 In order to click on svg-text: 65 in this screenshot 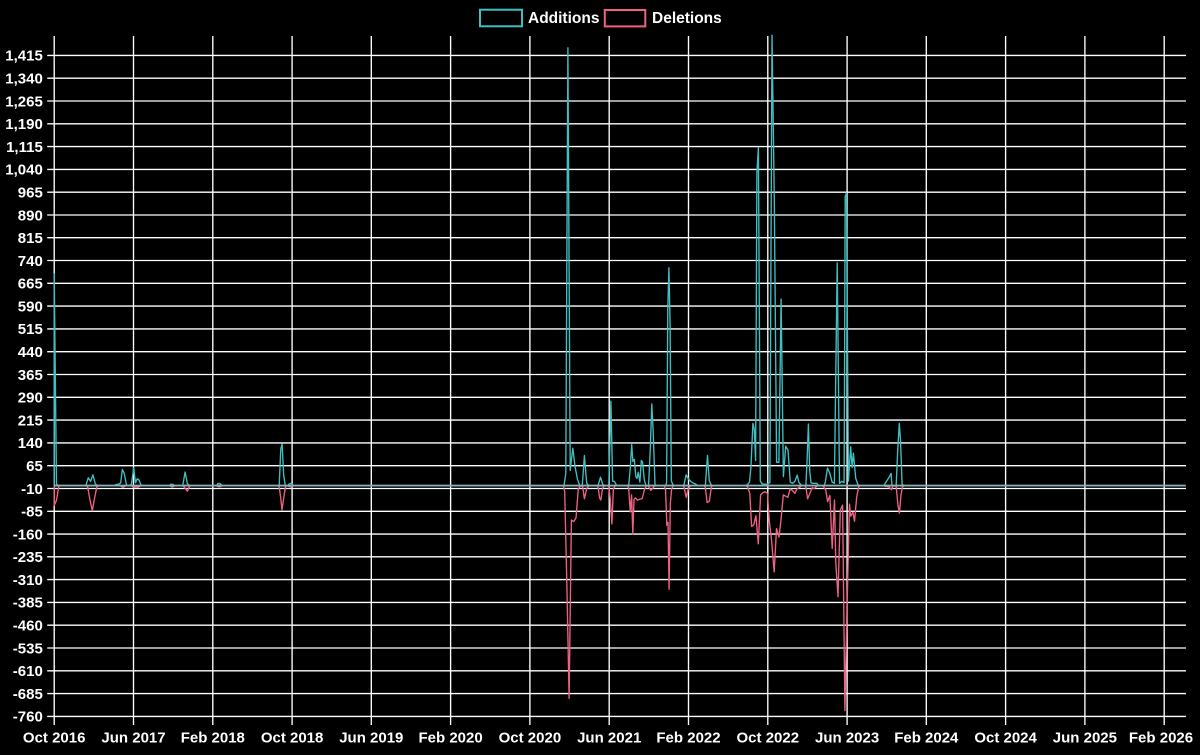, I will do `click(34, 466)`.